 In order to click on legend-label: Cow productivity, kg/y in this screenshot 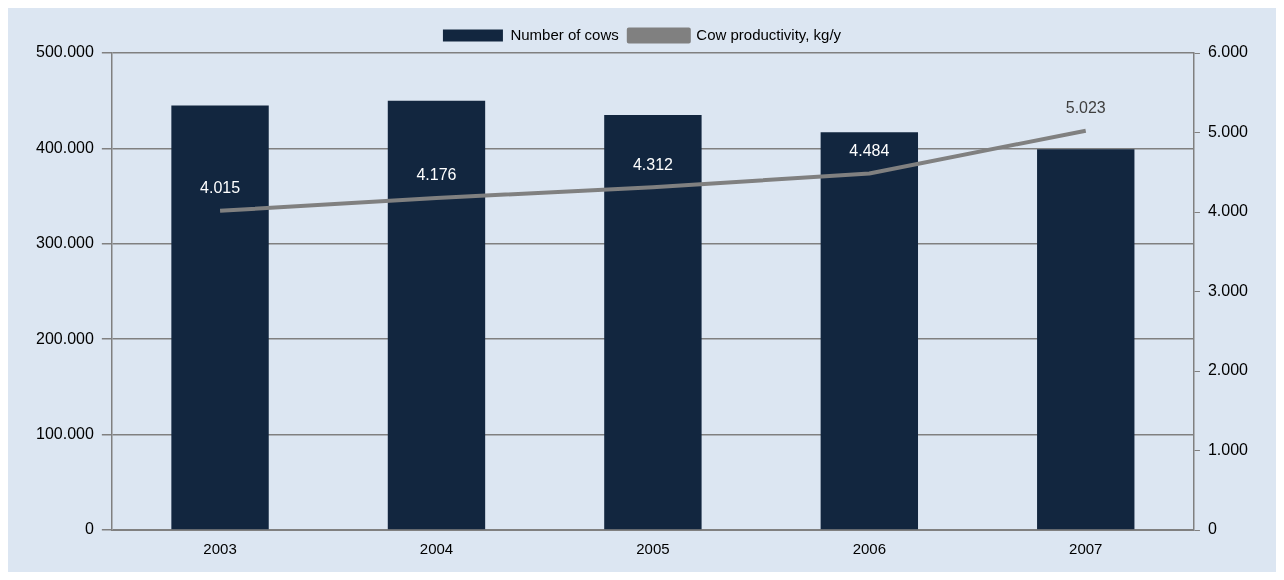, I will do `click(769, 34)`.